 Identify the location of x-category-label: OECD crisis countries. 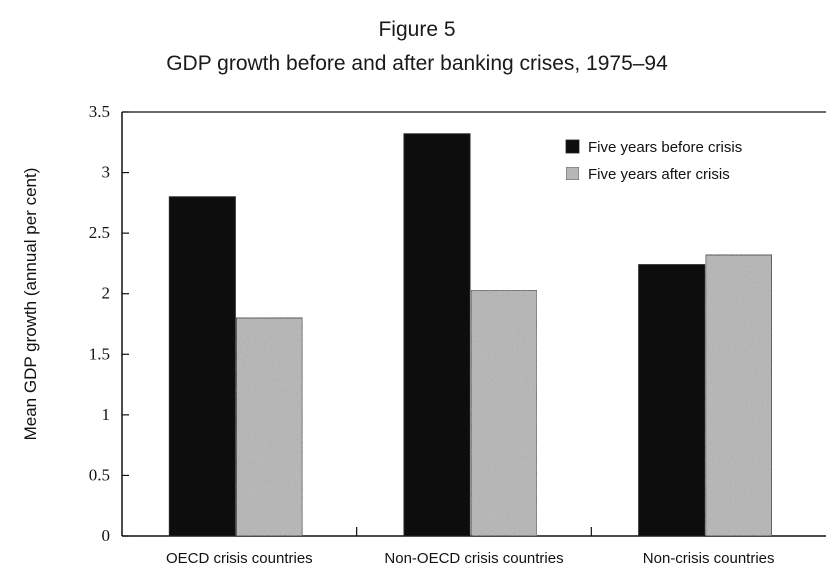
(239, 558).